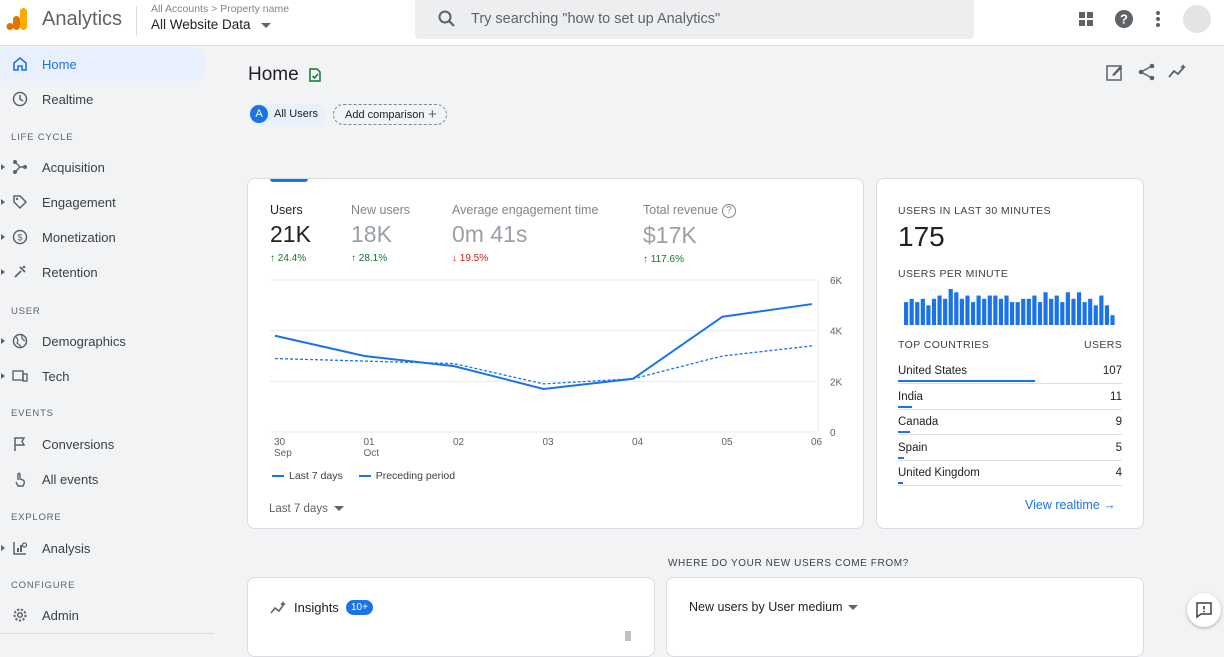 Image resolution: width=1224 pixels, height=657 pixels. What do you see at coordinates (103, 167) in the screenshot?
I see `sidebar-item-acquisition: Acquisition` at bounding box center [103, 167].